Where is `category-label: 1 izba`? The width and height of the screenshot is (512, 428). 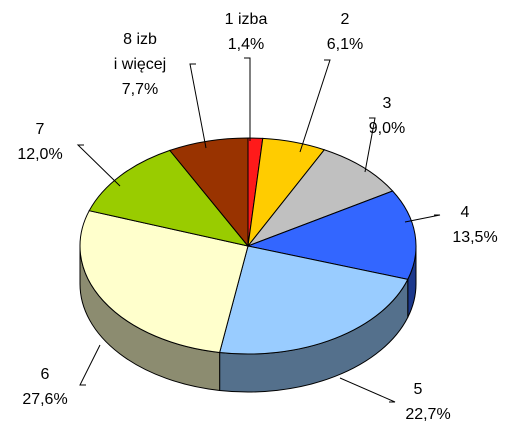 category-label: 1 izba is located at coordinates (246, 19).